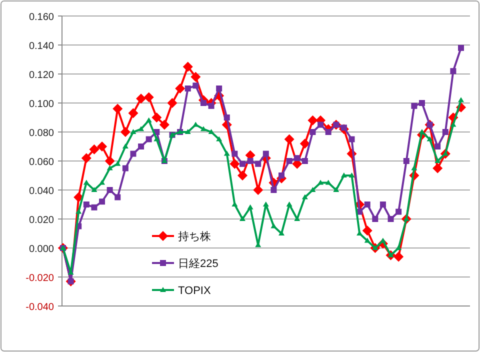 This screenshot has height=352, width=480. I want to click on y-tick-label: 0.040, so click(41, 191).